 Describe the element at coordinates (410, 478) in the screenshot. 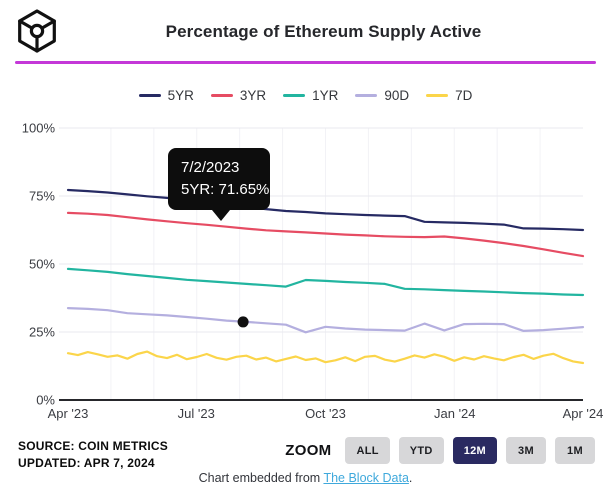

I see `embed-suffix-text: .` at that location.